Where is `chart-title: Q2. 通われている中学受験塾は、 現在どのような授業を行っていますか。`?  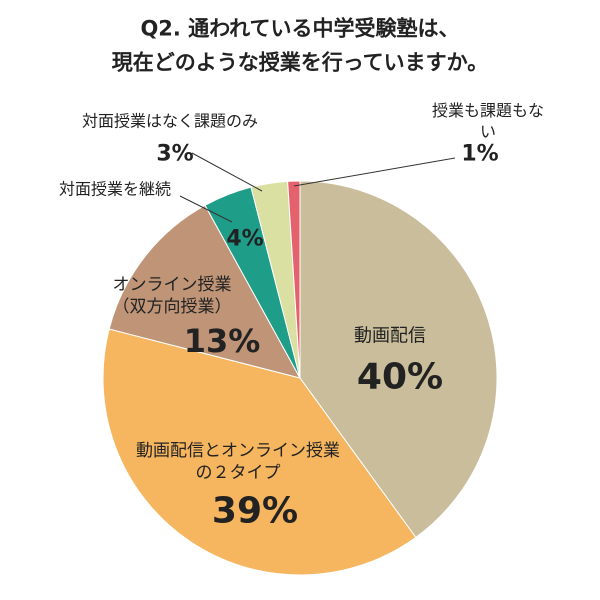 chart-title: Q2. 通われている中学受験塾は、 現在どのような授業を行っていますか。 is located at coordinates (300, 45).